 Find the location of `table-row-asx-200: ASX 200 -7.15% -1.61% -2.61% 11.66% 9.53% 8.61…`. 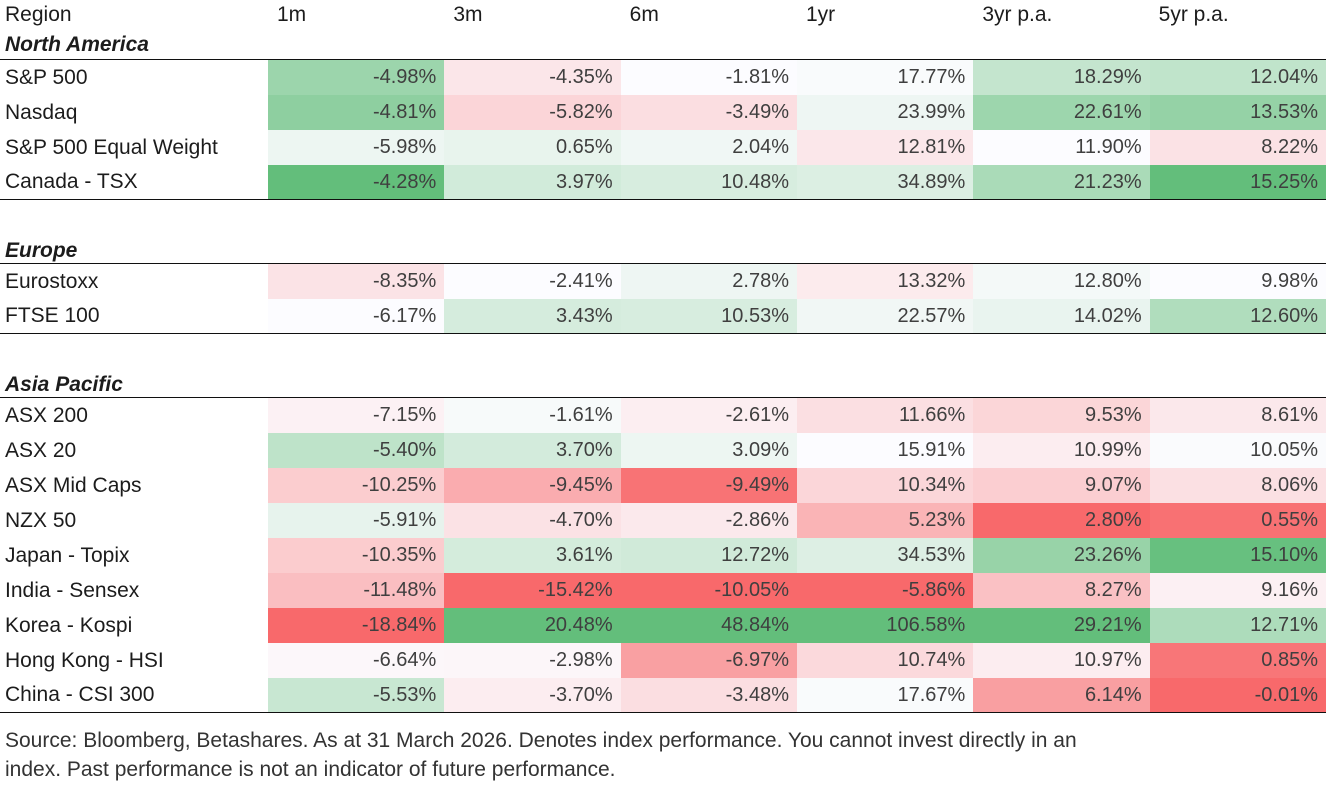

table-row-asx-200: ASX 200 -7.15% -1.61% -2.61% 11.66% 9.53% 8.61… is located at coordinates (663, 415).